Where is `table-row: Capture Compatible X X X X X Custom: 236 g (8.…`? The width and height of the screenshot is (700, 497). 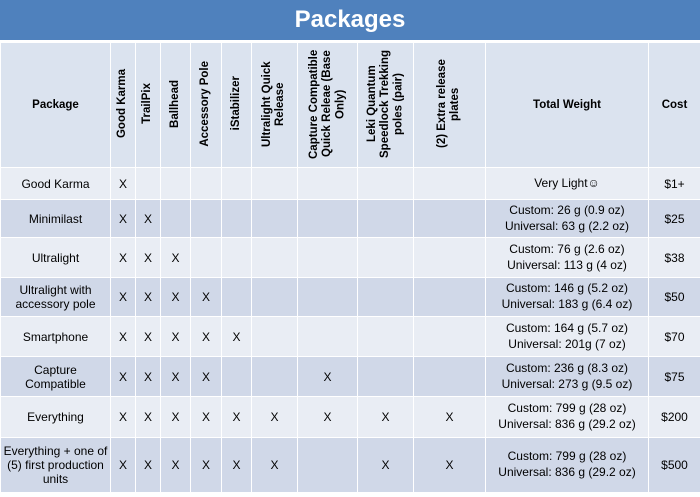
table-row: Capture Compatible X X X X X Custom: 236 g (8.… is located at coordinates (350, 376).